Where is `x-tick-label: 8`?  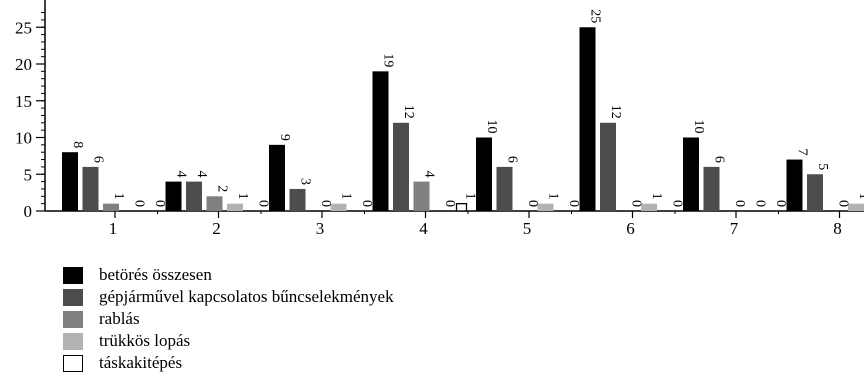 x-tick-label: 8 is located at coordinates (837, 228).